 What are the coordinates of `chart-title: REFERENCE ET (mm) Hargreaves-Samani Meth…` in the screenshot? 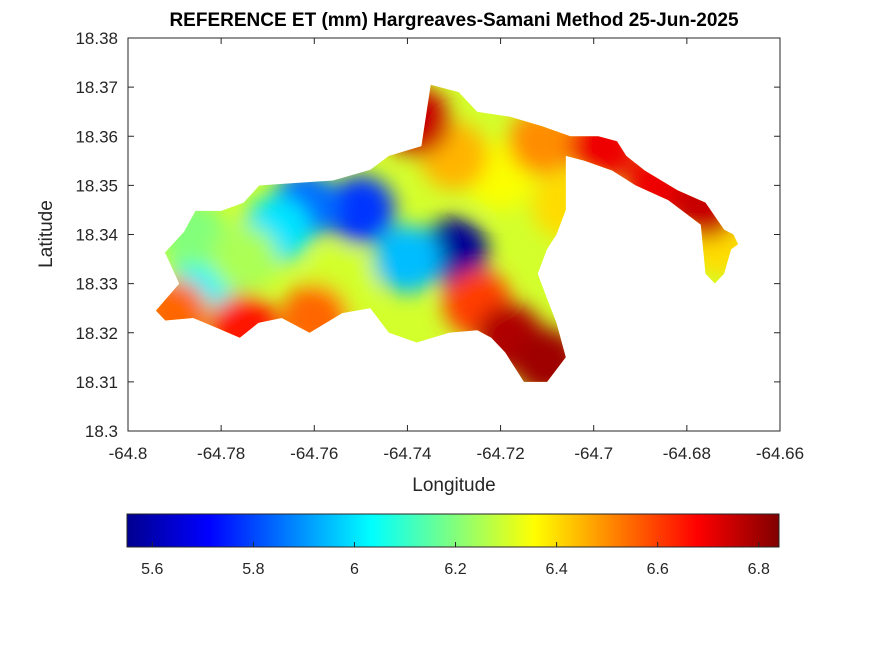 It's located at (454, 20).